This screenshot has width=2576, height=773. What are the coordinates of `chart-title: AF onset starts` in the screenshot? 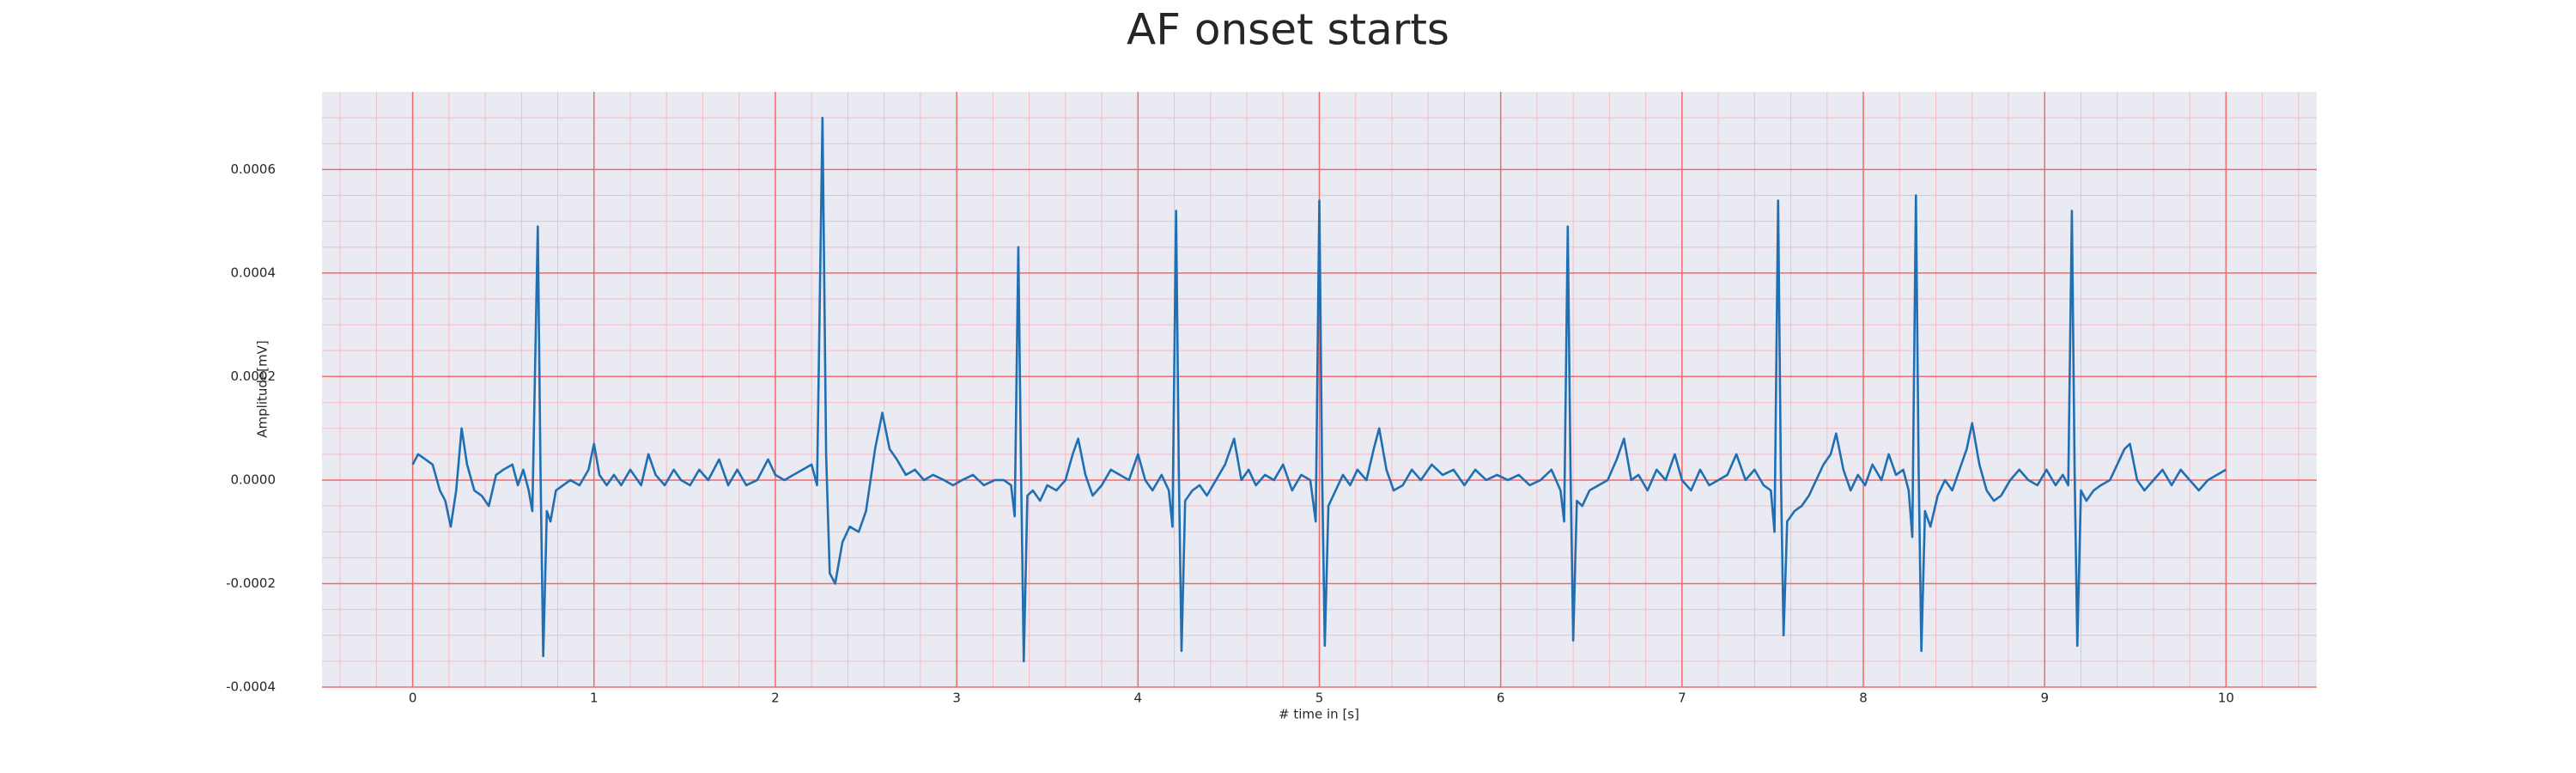 It's located at (1288, 30).